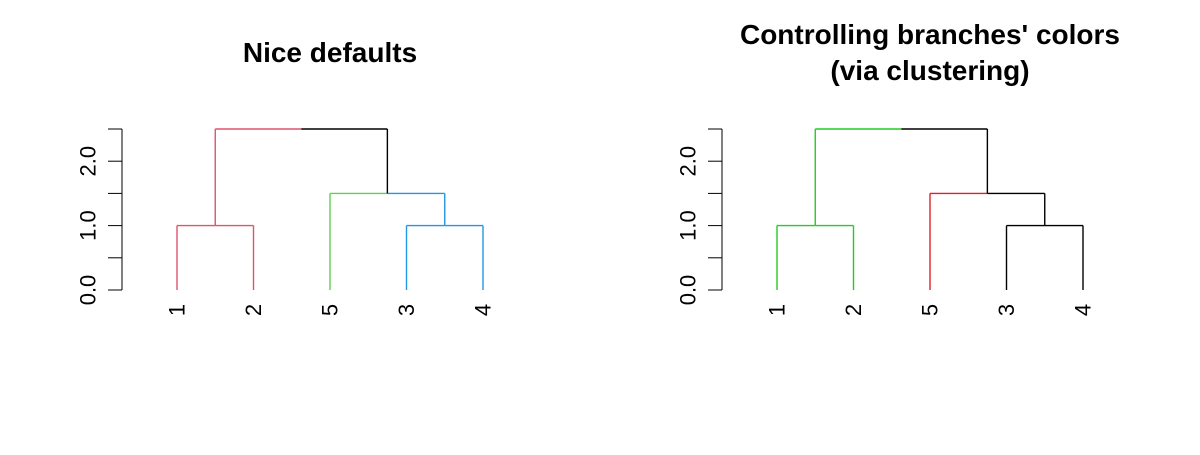 The height and width of the screenshot is (455, 1200). What do you see at coordinates (330, 52) in the screenshot?
I see `chart-title: Nice defaults` at bounding box center [330, 52].